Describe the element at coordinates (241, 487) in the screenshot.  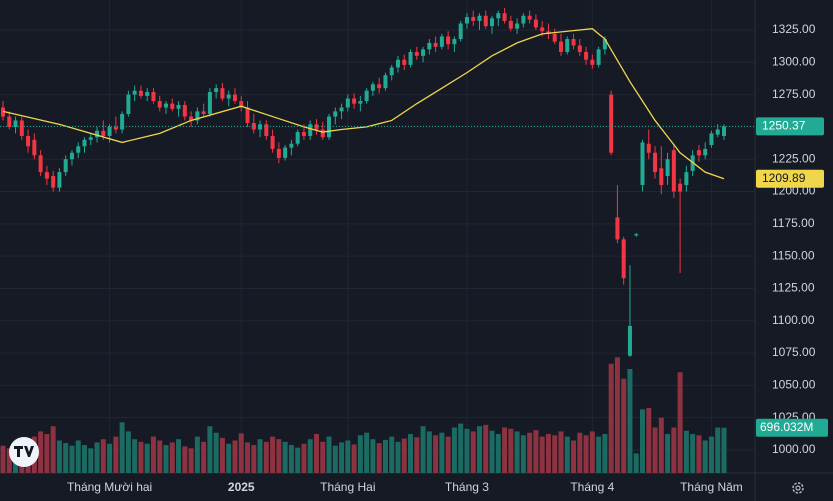
I see `x-tick-label: 2025` at that location.